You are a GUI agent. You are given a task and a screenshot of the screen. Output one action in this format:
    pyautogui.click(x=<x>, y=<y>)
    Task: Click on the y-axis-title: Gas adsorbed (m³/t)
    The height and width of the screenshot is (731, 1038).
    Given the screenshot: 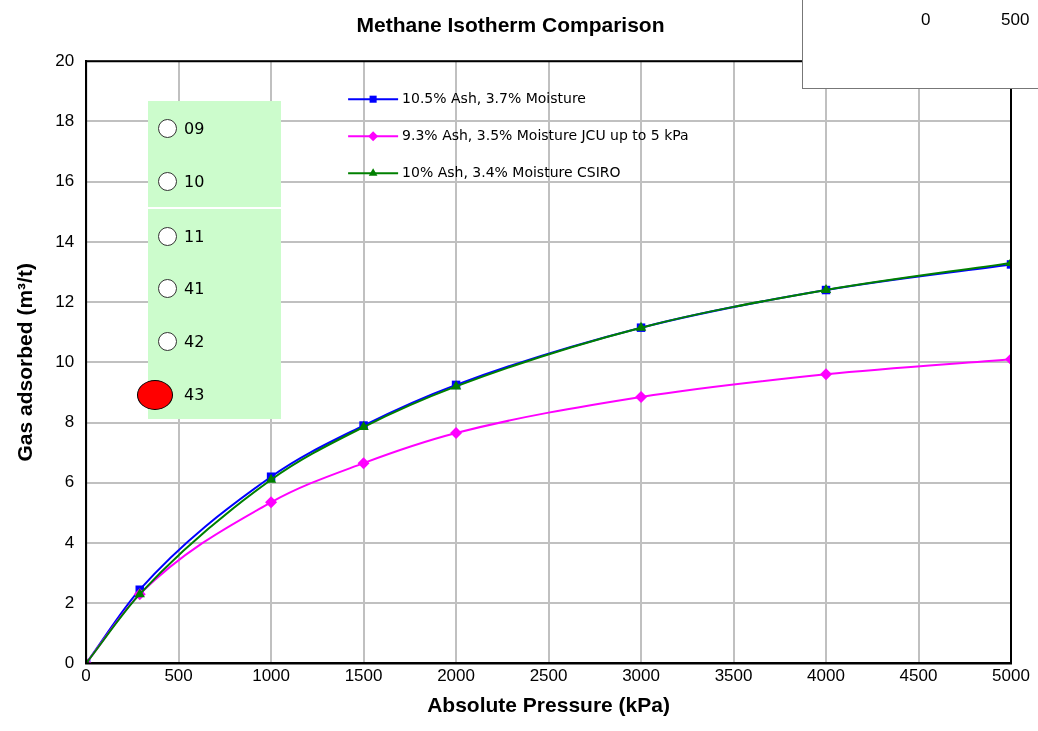 What is the action you would take?
    pyautogui.click(x=25, y=362)
    